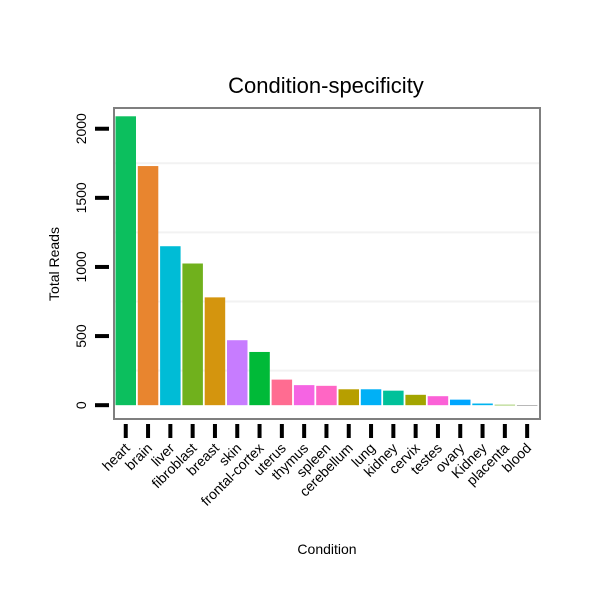 Image resolution: width=600 pixels, height=600 pixels. I want to click on y-axis-label: Total Reads, so click(54, 264).